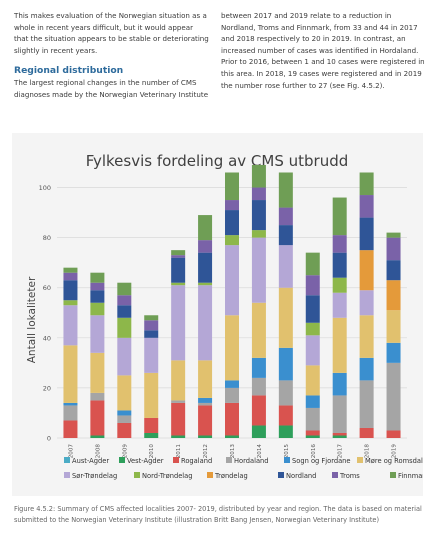 This screenshot has width=435, height=535. Describe the element at coordinates (321, 461) in the screenshot. I see `legend-label: Sogn og Fjordane` at that location.